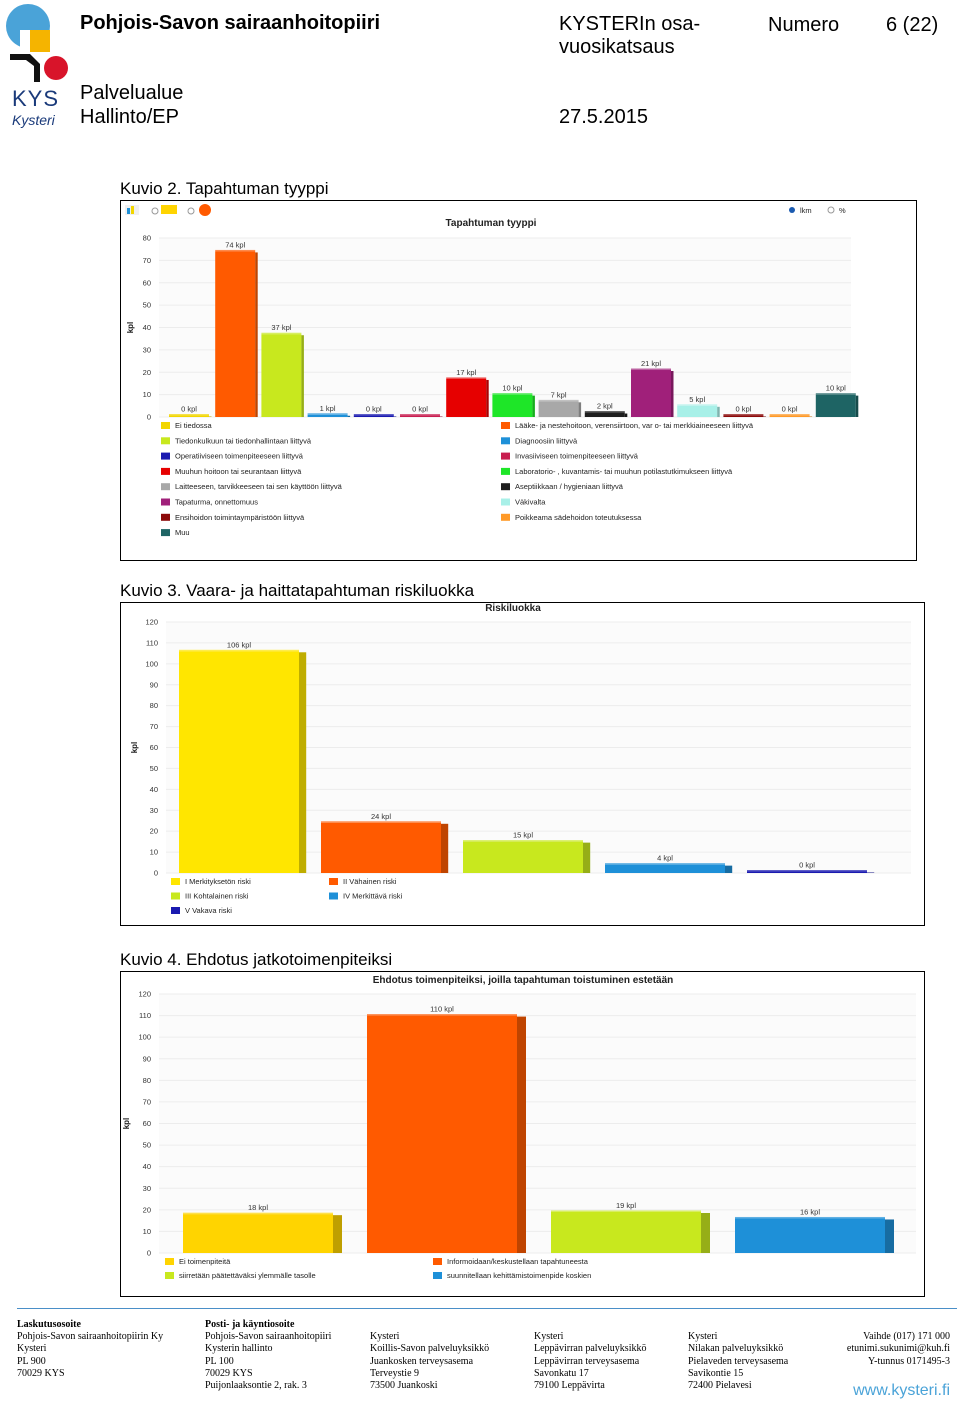 The height and width of the screenshot is (1406, 960). Describe the element at coordinates (603, 117) in the screenshot. I see `doc-date: 27.5.2015` at that location.